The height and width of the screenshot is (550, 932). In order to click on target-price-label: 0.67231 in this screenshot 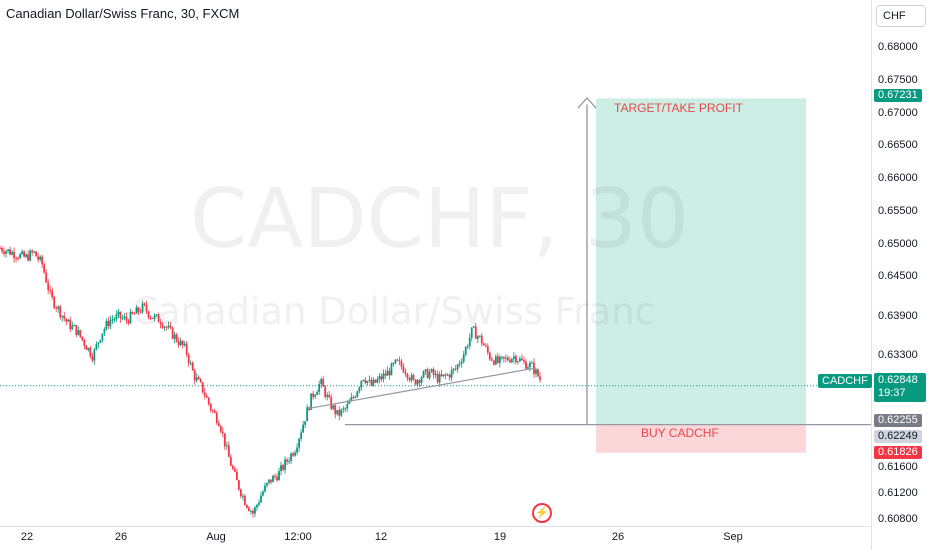, I will do `click(898, 95)`.